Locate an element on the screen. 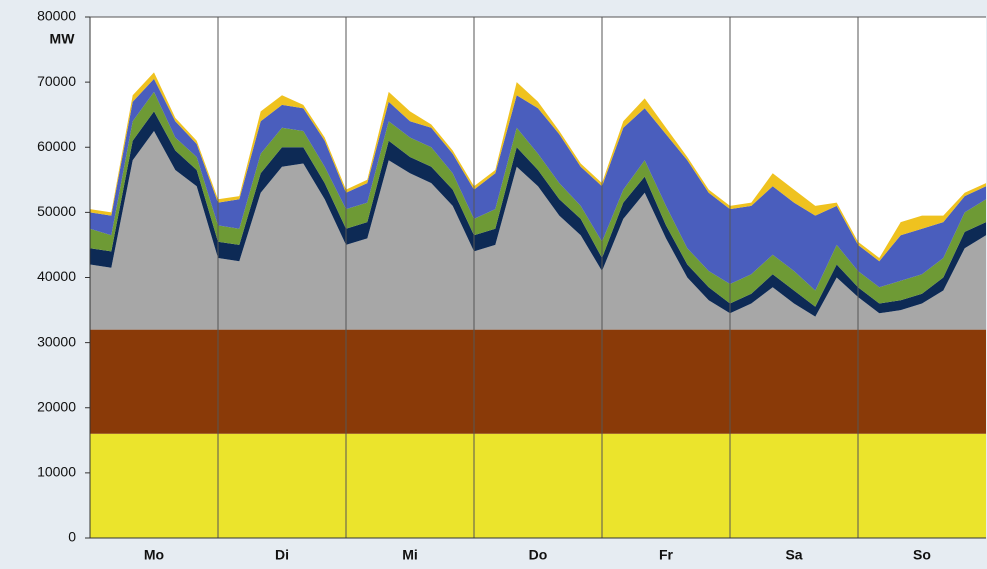 This screenshot has height=569, width=987. y-tick-label: 50000 is located at coordinates (56, 211).